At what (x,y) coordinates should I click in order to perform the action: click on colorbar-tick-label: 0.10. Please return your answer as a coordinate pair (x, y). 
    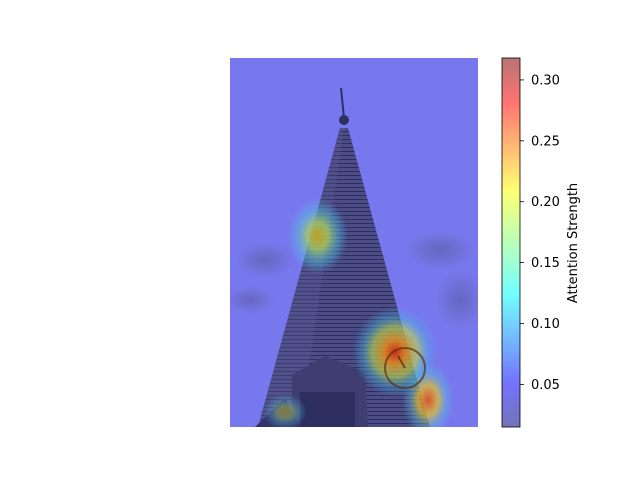
    Looking at the image, I should click on (545, 324).